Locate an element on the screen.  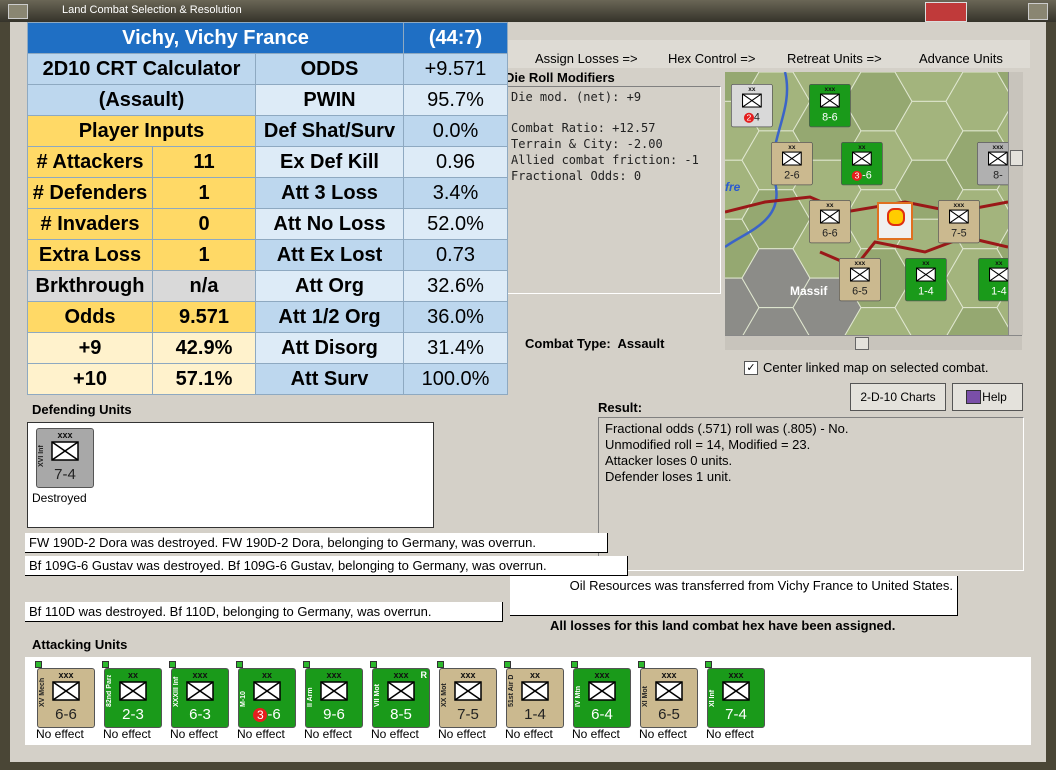
unit-strength-row: 3 -6 is located at coordinates (267, 714).